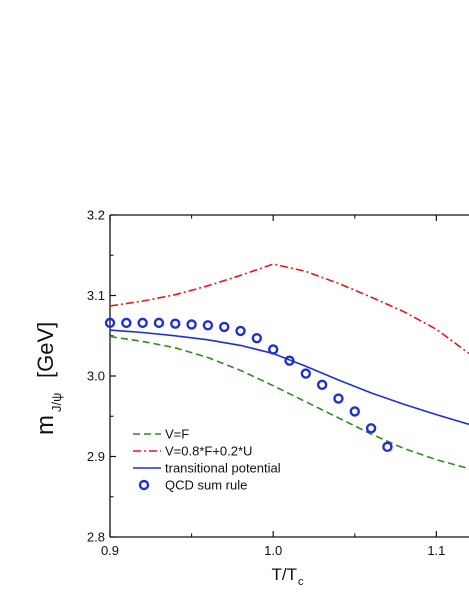 The image size is (469, 607). What do you see at coordinates (110, 550) in the screenshot?
I see `x-tick-label: 0.9` at bounding box center [110, 550].